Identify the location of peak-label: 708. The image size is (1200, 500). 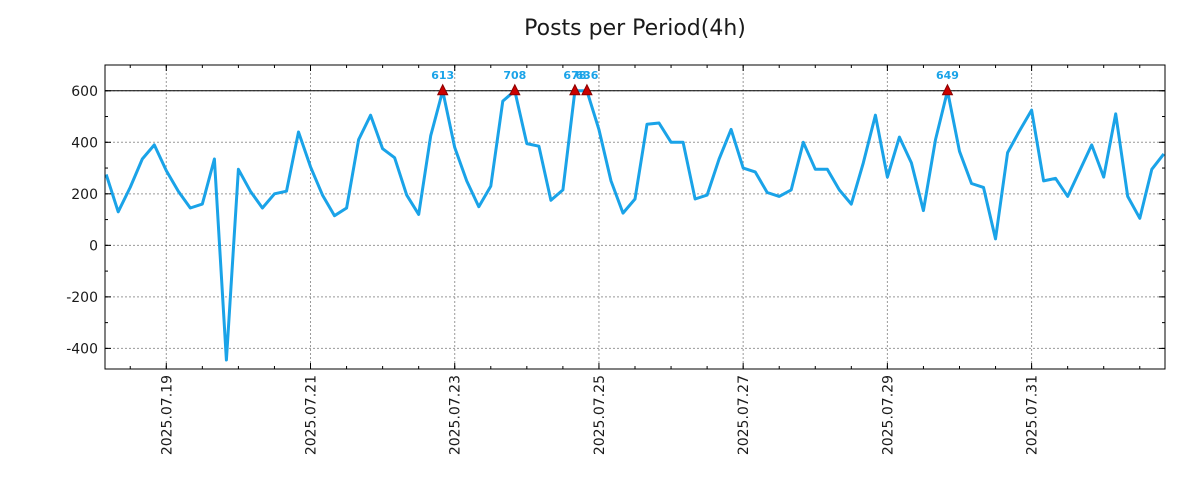
(514, 75).